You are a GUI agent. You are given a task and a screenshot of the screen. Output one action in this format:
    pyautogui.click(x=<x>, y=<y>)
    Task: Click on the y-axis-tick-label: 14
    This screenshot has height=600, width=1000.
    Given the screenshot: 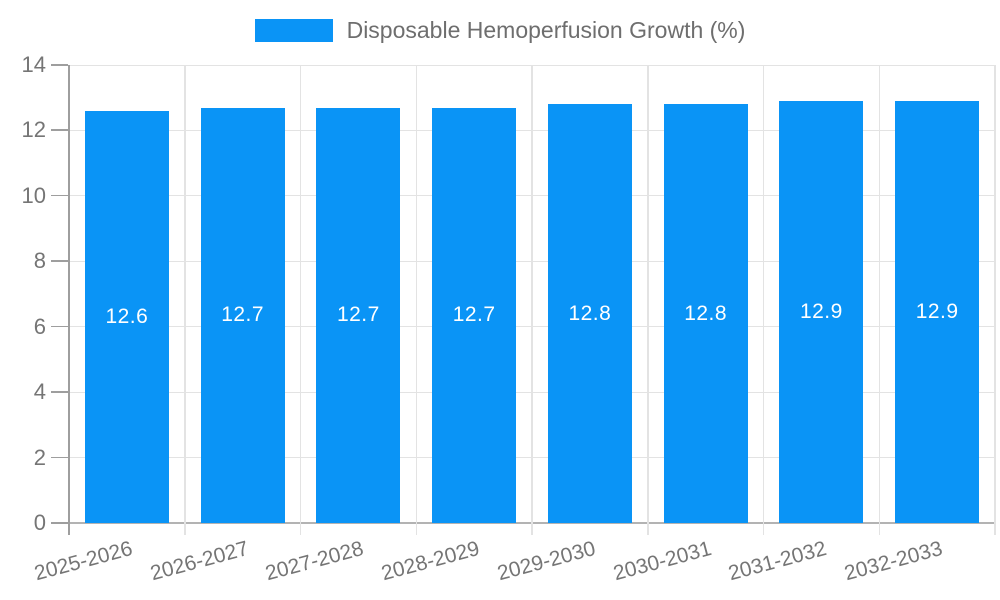 What is the action you would take?
    pyautogui.click(x=33, y=64)
    